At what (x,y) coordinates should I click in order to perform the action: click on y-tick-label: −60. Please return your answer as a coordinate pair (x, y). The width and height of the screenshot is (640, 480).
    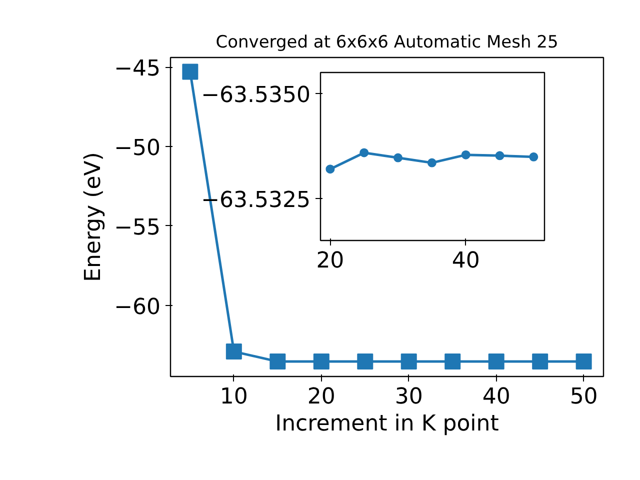
    Looking at the image, I should click on (137, 307).